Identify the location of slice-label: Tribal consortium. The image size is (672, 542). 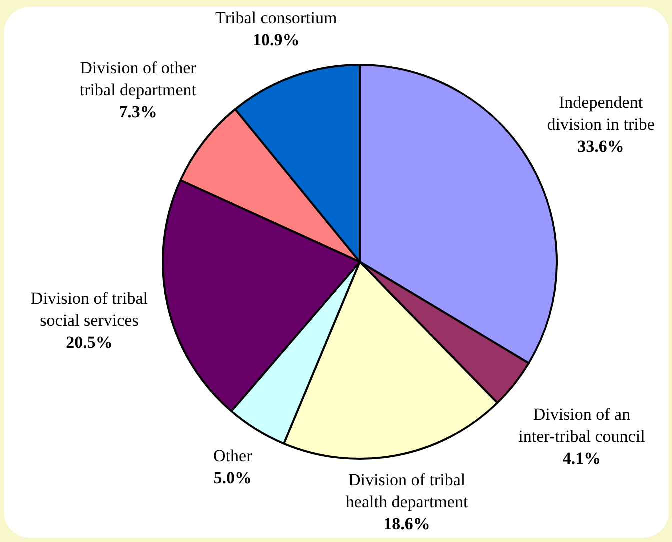
(277, 18).